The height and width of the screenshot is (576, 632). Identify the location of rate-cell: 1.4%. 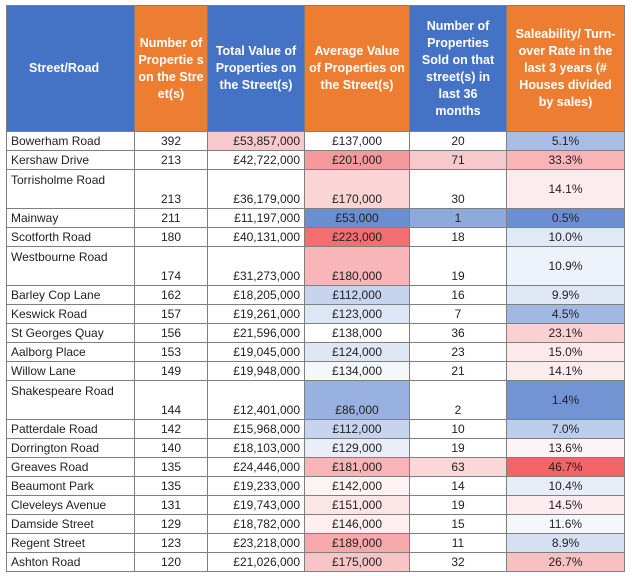
(565, 400).